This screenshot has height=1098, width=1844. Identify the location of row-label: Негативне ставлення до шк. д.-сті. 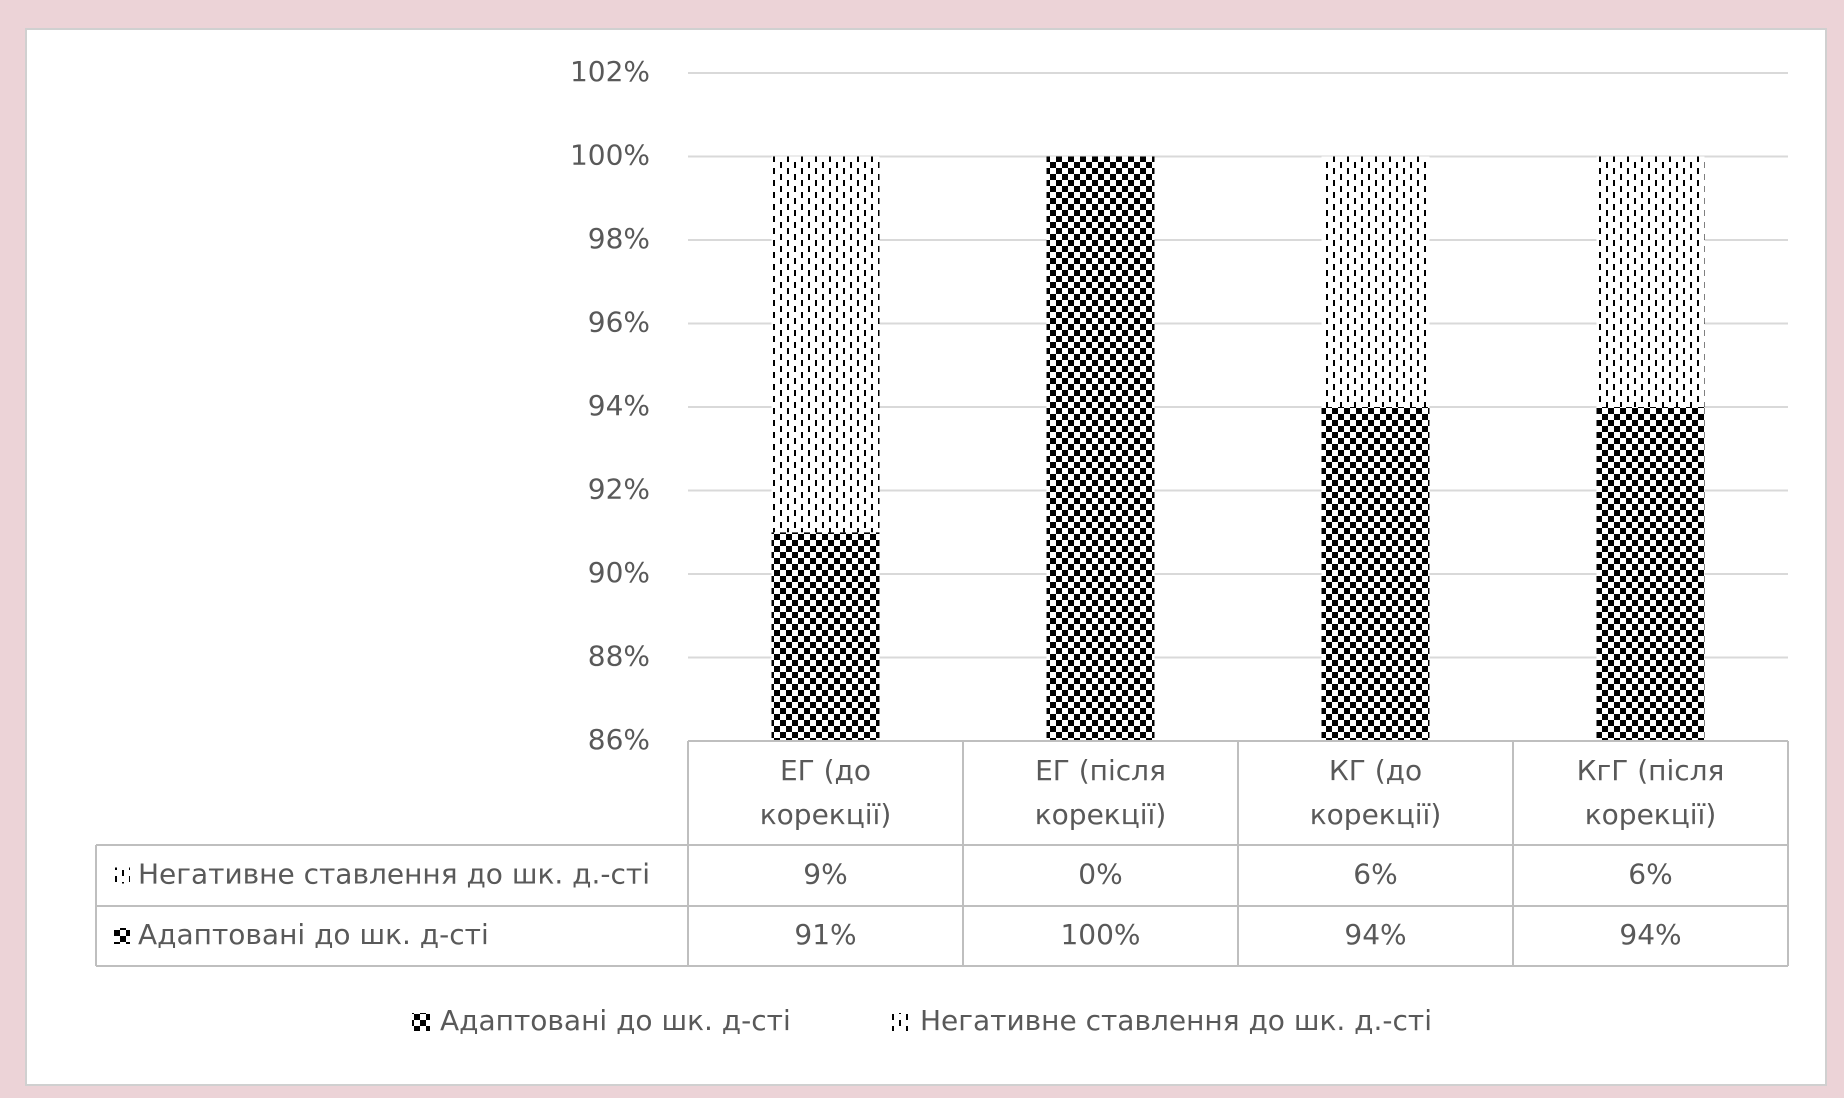
(394, 874).